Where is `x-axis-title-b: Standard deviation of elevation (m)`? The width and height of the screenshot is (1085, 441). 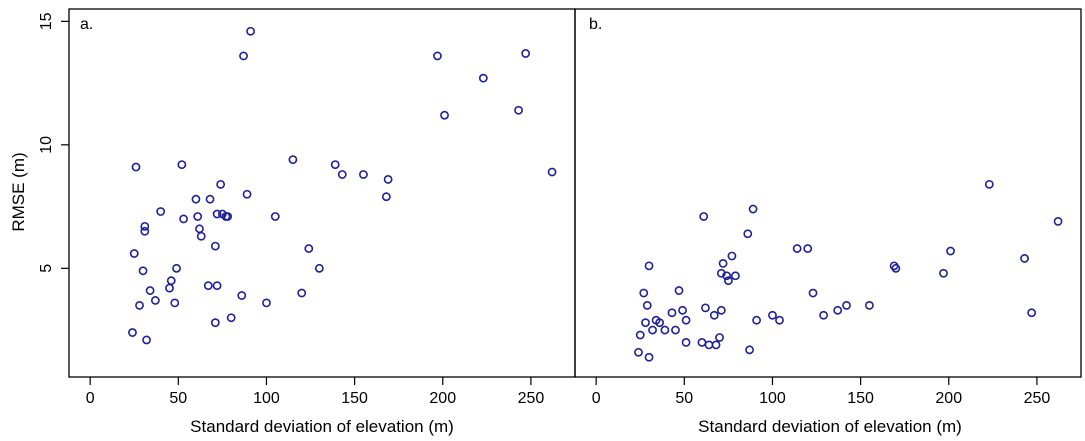 x-axis-title-b: Standard deviation of elevation (m) is located at coordinates (830, 426).